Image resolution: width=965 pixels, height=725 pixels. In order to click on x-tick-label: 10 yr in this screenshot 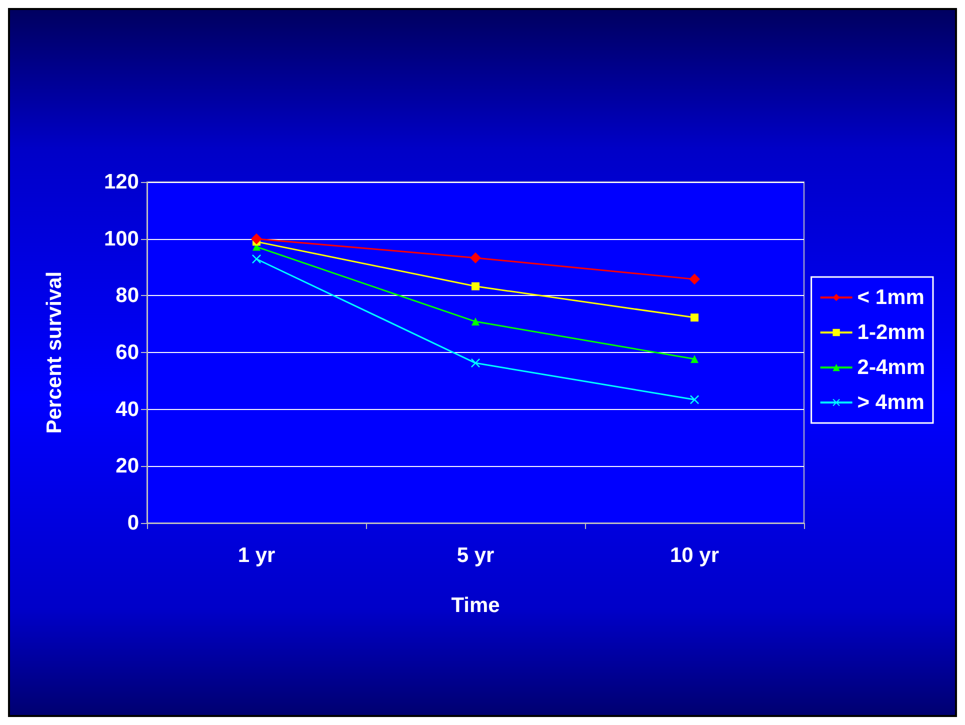, I will do `click(695, 555)`.